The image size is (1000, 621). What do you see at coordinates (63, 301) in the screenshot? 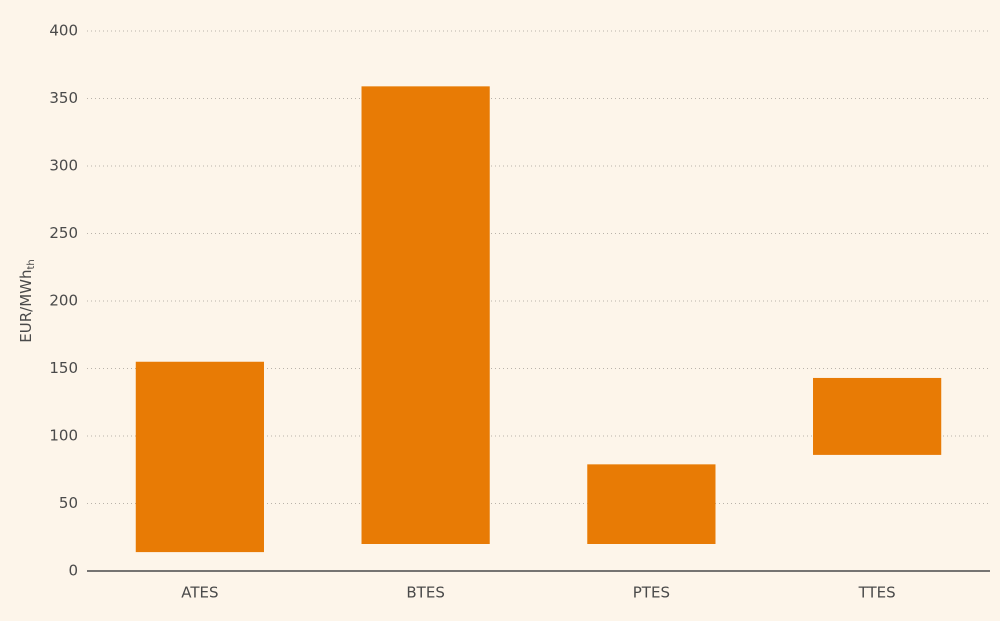
I see `y-tick-label: 200` at bounding box center [63, 301].